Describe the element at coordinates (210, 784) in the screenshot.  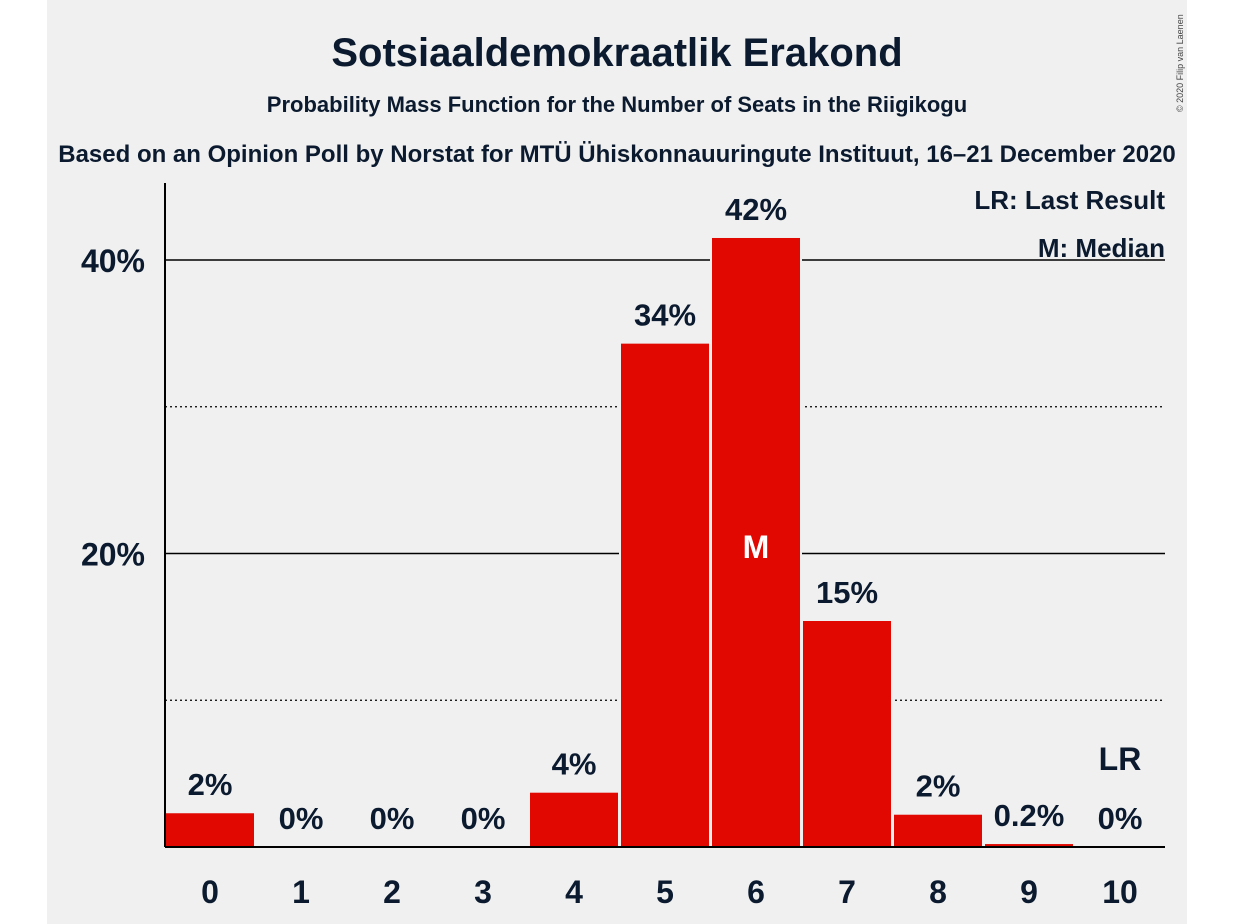
I see `data-label-0: 2%` at that location.